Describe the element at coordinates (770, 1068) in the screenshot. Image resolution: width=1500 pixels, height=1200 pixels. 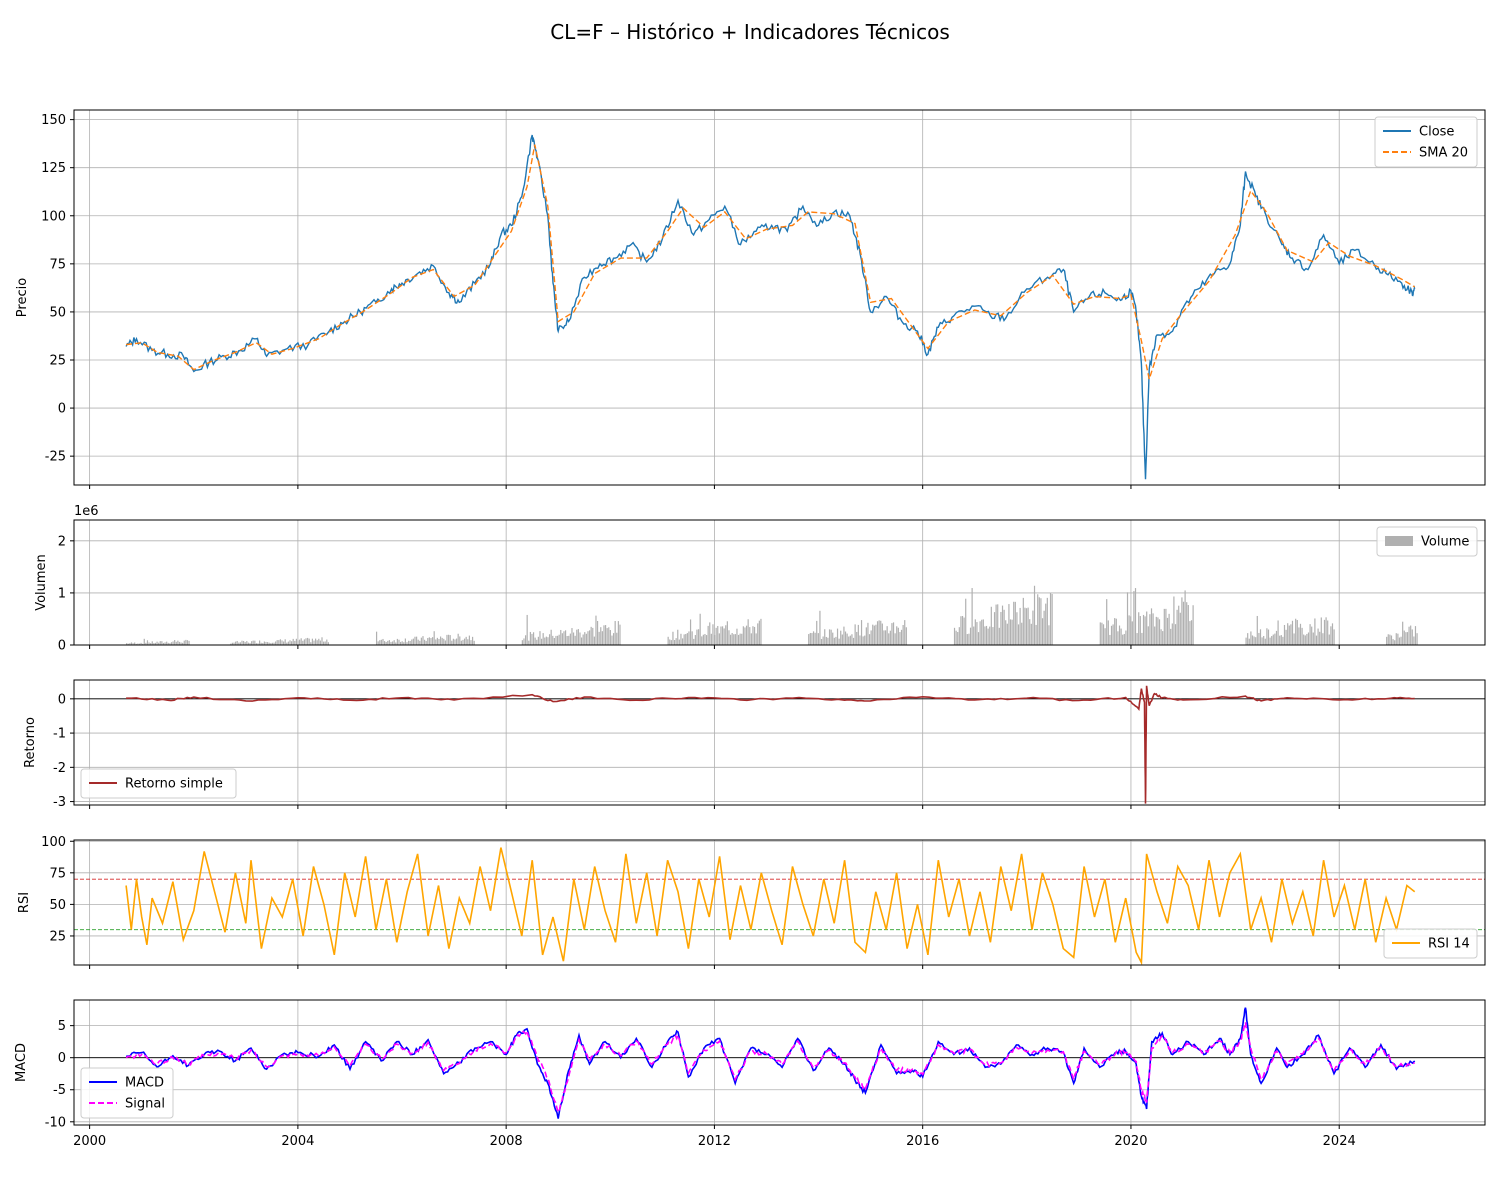
I see `series-signal` at that location.